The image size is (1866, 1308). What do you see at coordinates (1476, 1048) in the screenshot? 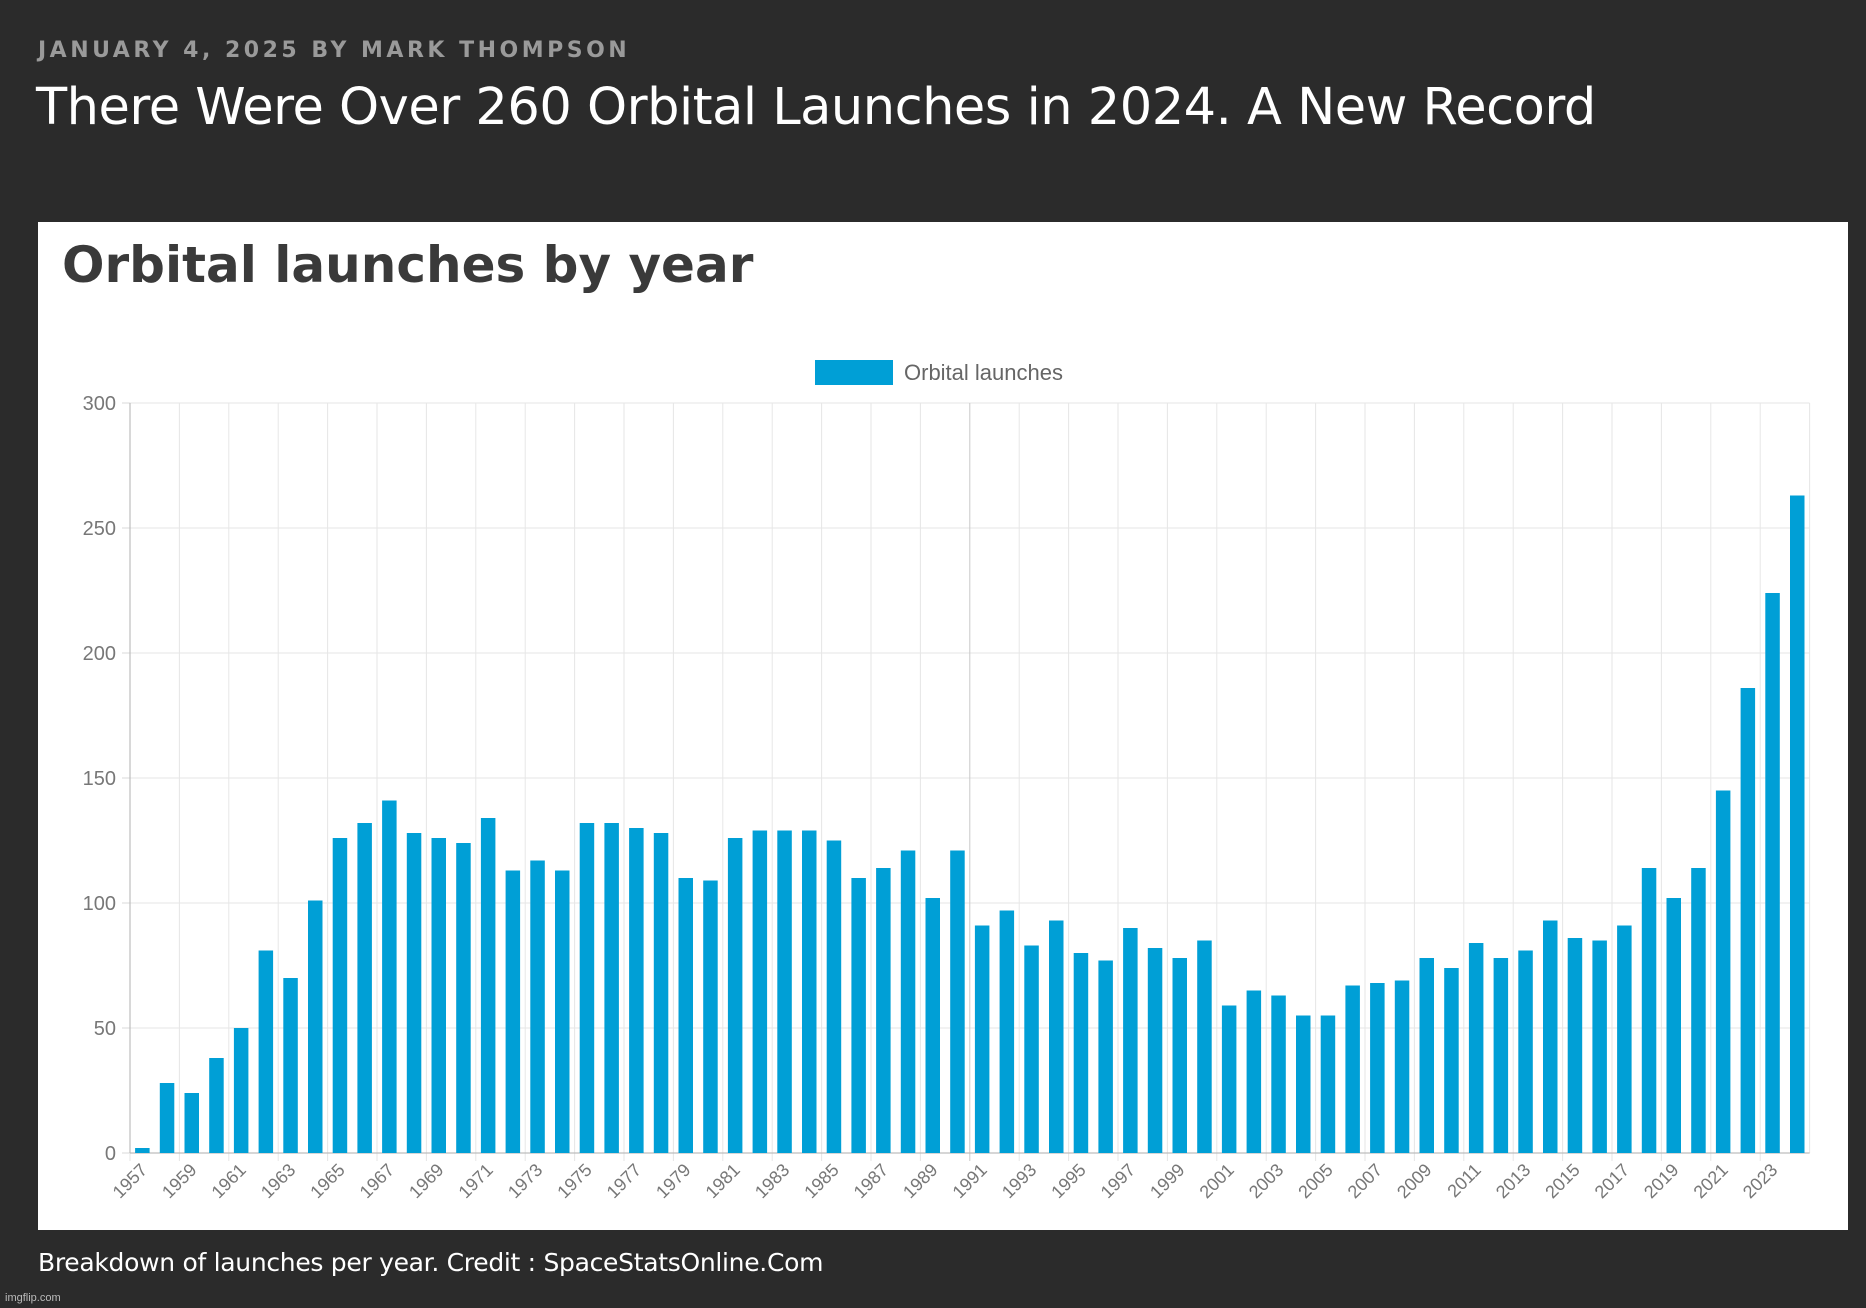
I see `bar-2011: 2011: 84` at bounding box center [1476, 1048].